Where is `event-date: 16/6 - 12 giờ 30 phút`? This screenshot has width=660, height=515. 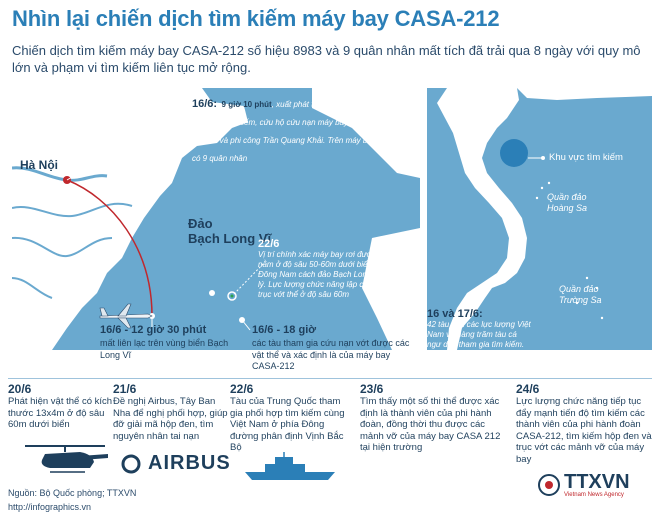 event-date: 16/6 - 12 giờ 30 phút is located at coordinates (153, 330).